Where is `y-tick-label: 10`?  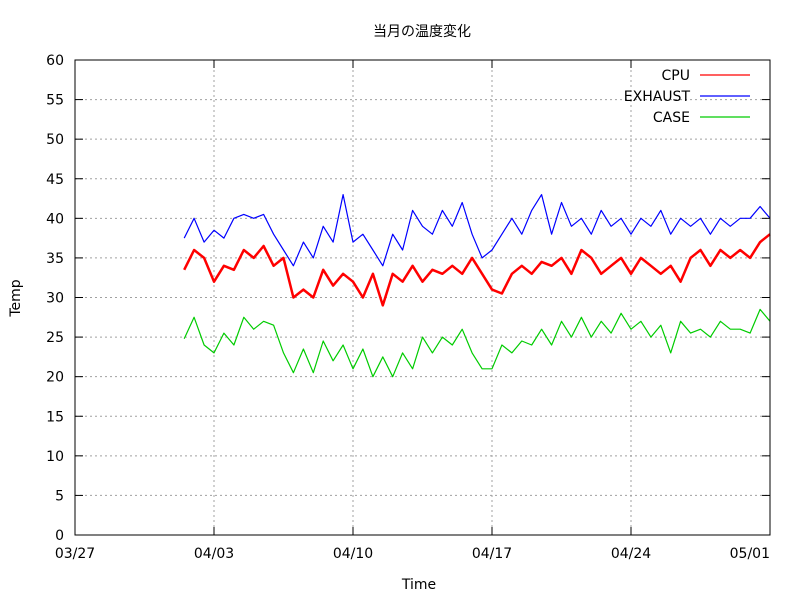 y-tick-label: 10 is located at coordinates (55, 457).